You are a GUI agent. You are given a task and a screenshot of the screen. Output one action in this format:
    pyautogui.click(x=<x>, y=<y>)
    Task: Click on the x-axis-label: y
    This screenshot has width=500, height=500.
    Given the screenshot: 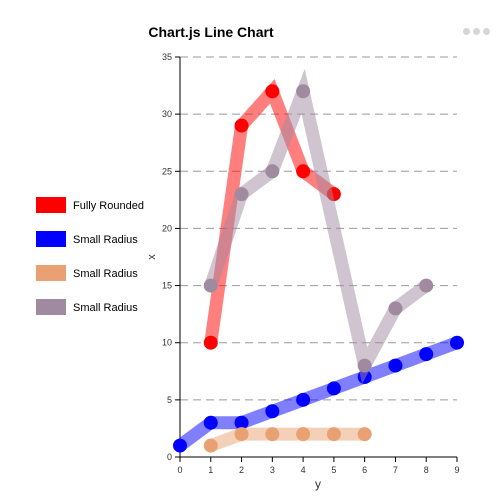 What is the action you would take?
    pyautogui.click(x=318, y=484)
    